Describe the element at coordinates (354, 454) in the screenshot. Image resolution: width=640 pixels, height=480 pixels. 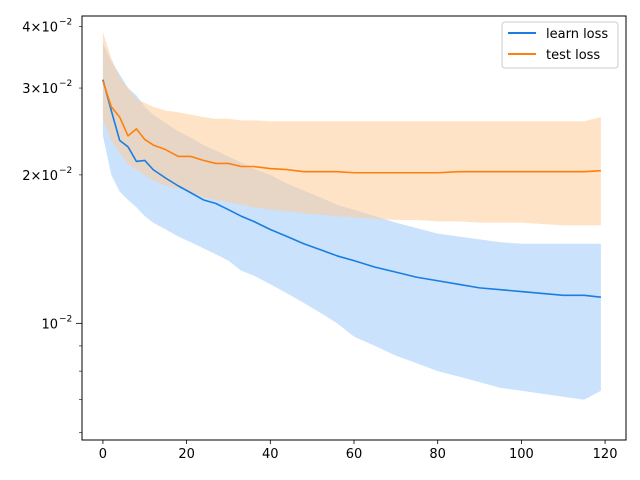
I see `x-tick-label: 60` at that location.